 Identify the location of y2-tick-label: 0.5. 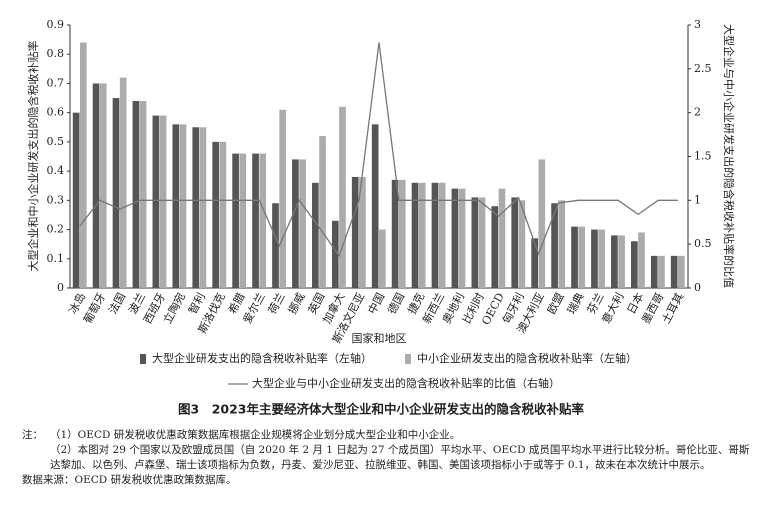
(703, 243).